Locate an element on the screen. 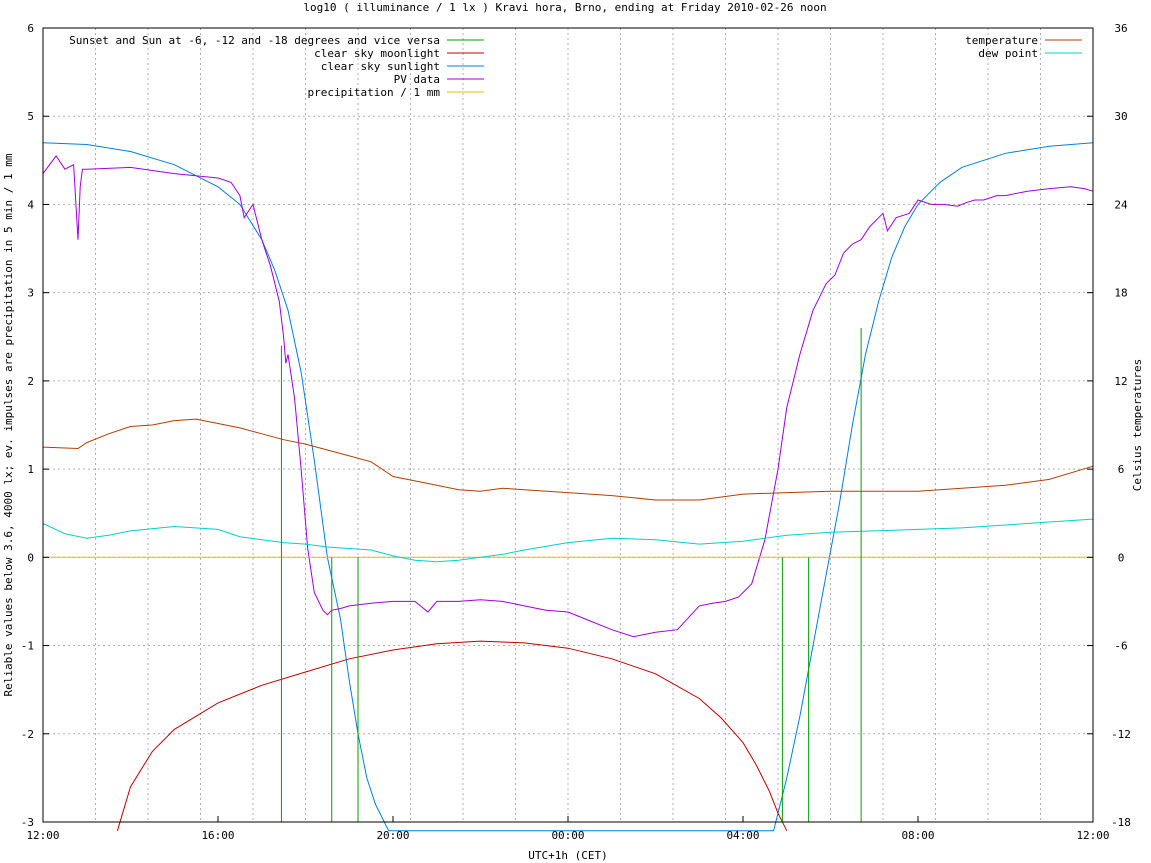 The image size is (1151, 863). series-line-temperature is located at coordinates (568, 459).